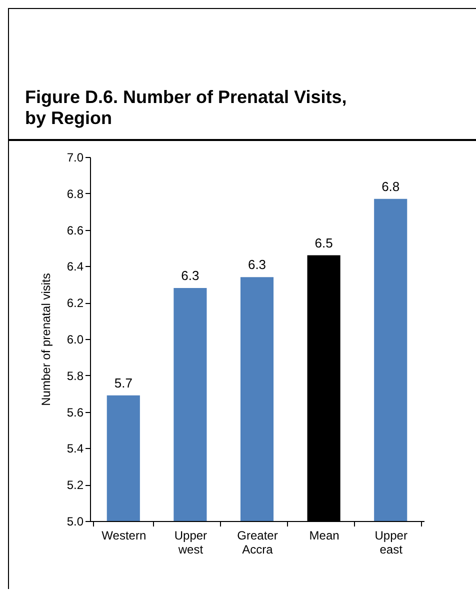 The image size is (476, 595). Describe the element at coordinates (257, 542) in the screenshot. I see `x-tick-label: Greater Accra` at that location.